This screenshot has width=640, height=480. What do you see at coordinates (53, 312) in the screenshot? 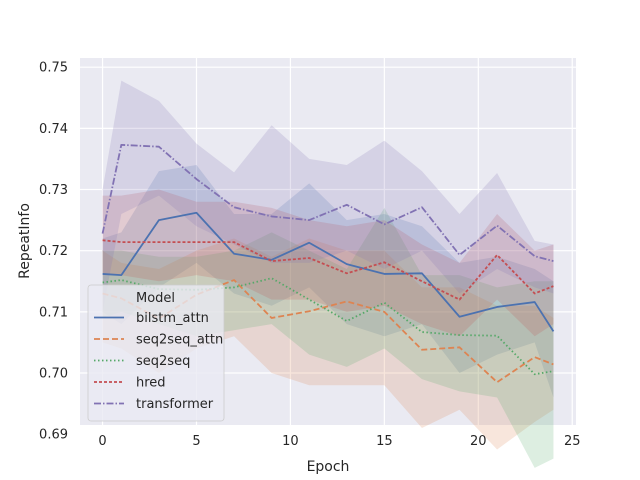
I see `y-tick-label: 0.71` at bounding box center [53, 312].